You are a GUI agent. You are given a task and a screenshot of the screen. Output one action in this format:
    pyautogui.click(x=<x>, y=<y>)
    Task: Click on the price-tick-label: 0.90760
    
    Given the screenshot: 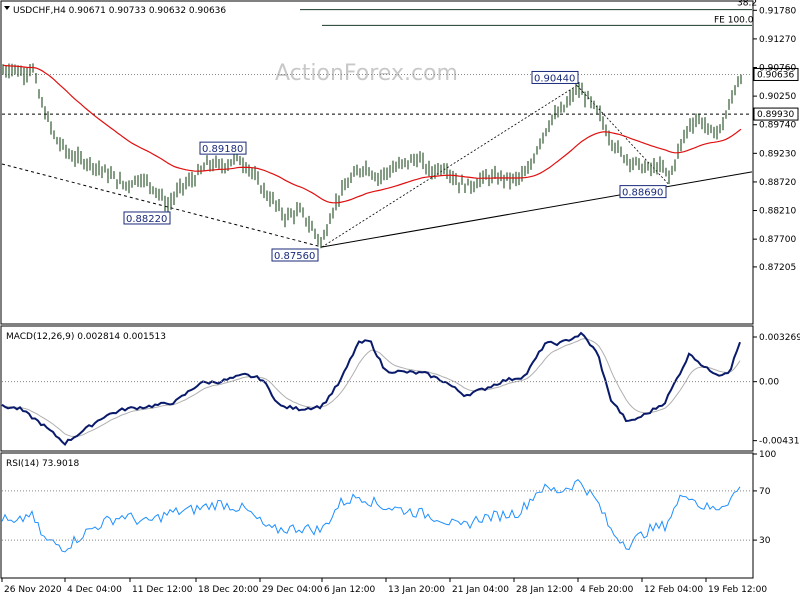 What is the action you would take?
    pyautogui.click(x=777, y=69)
    